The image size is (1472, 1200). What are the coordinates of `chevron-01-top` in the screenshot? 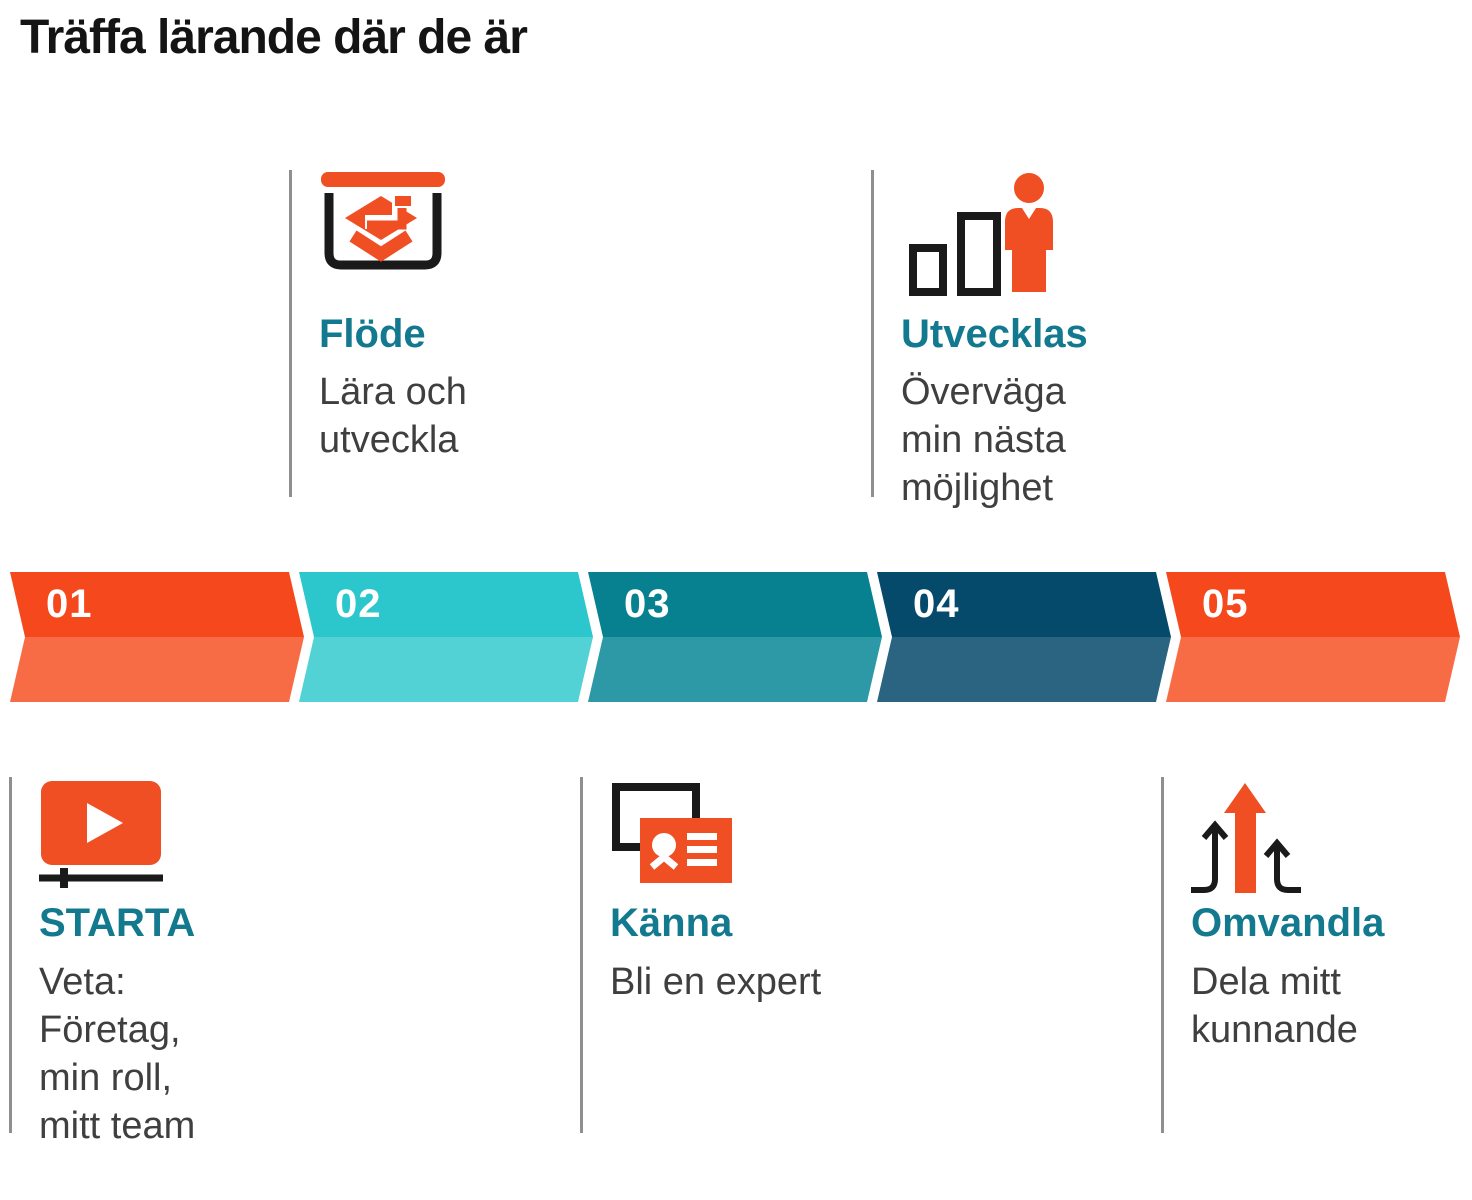 It's located at (157, 604).